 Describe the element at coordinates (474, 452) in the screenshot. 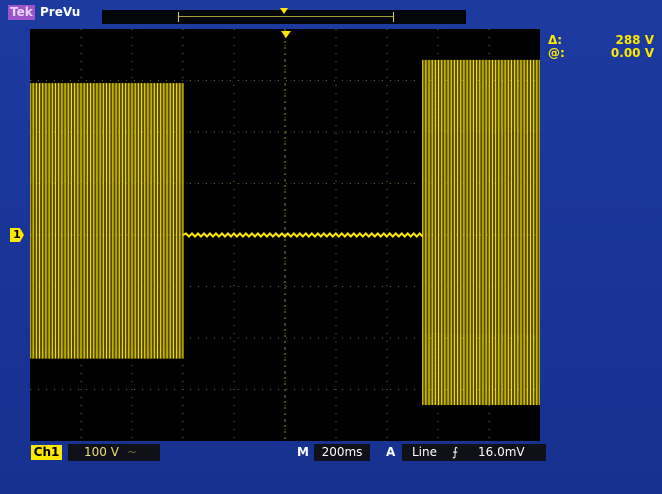

I see `trigger-readout: Line ⨍ 16.0mV` at that location.